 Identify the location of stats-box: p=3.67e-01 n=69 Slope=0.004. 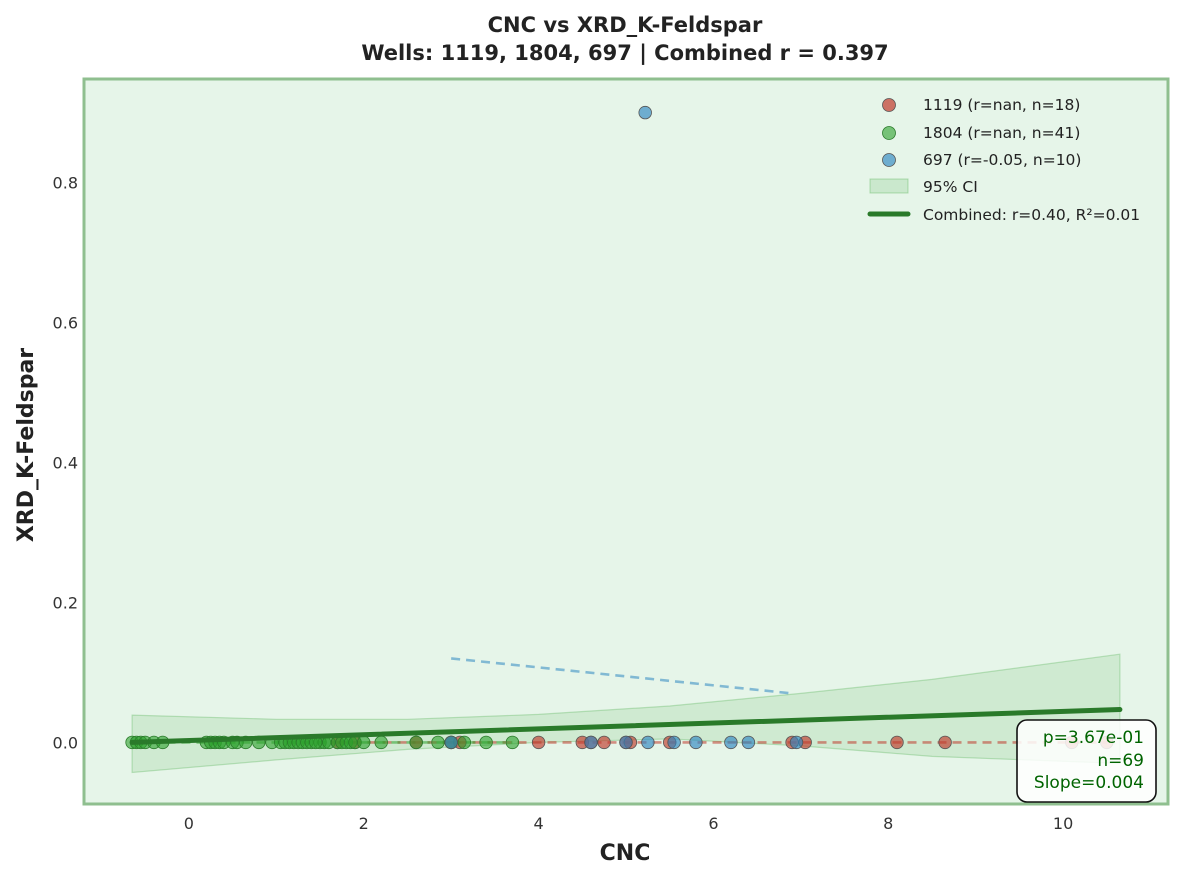
(1086, 761).